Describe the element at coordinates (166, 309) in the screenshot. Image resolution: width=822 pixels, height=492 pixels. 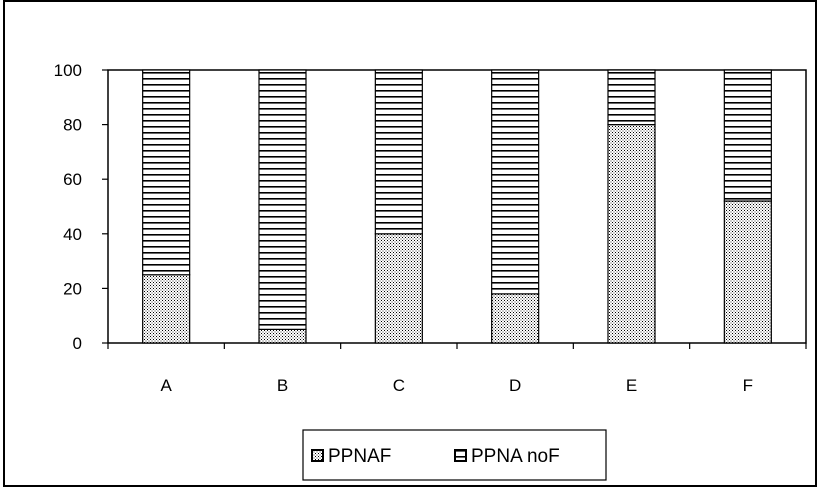
I see `bar-ppnaf-a` at that location.